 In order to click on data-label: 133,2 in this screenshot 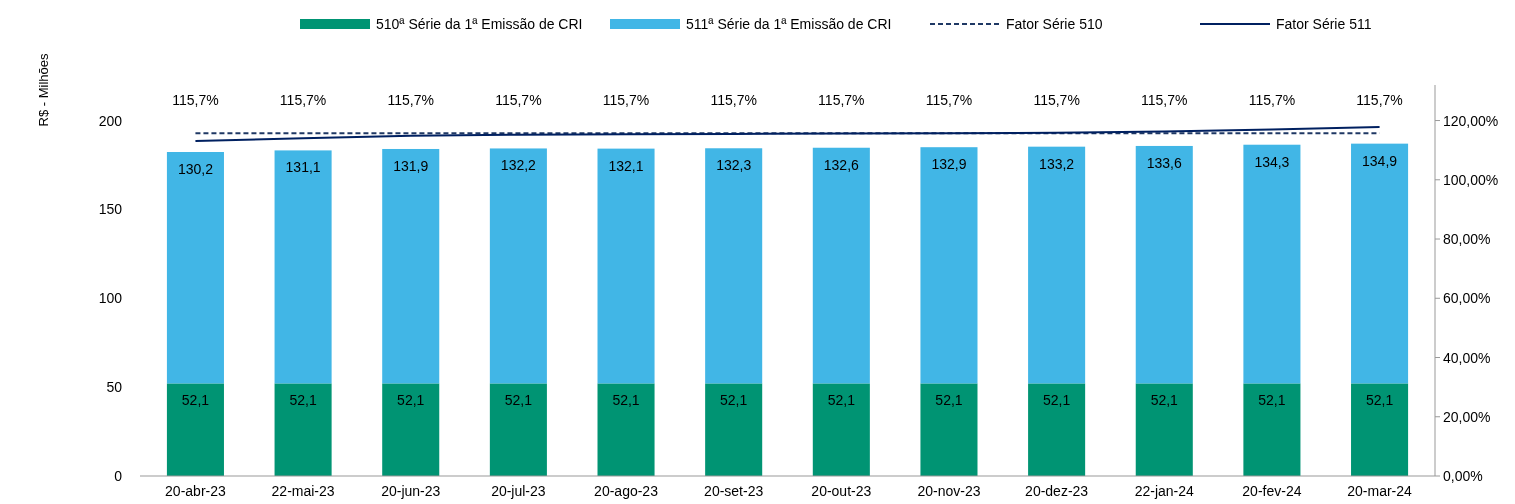, I will do `click(1057, 163)`.